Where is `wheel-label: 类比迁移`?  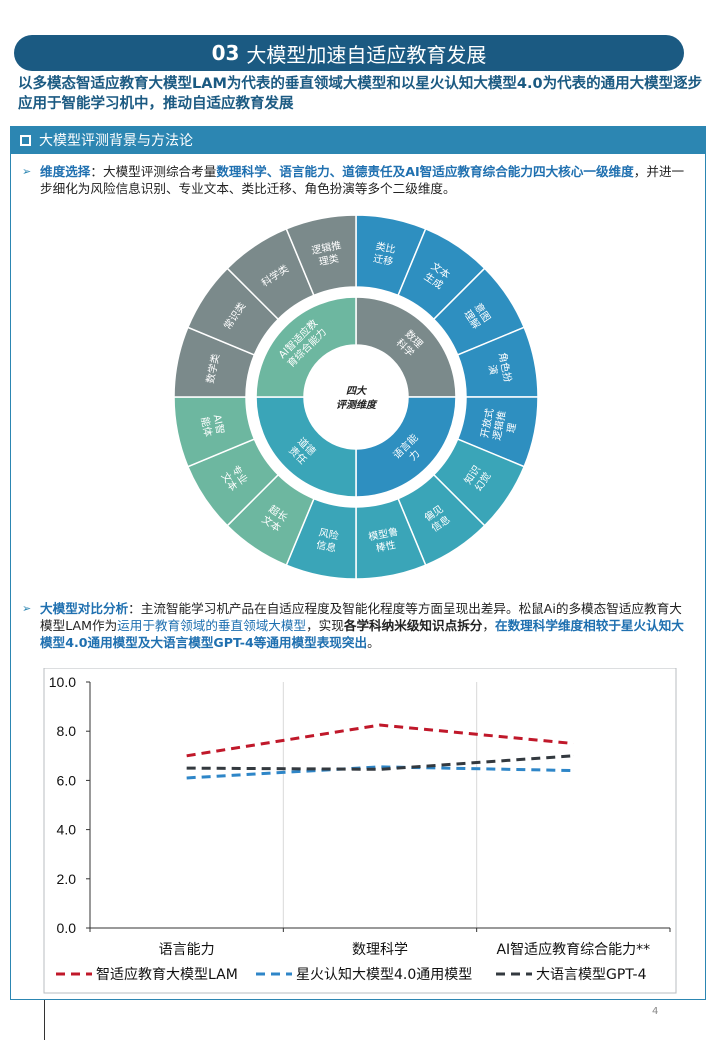
wheel-label: 类比迁移 is located at coordinates (384, 253).